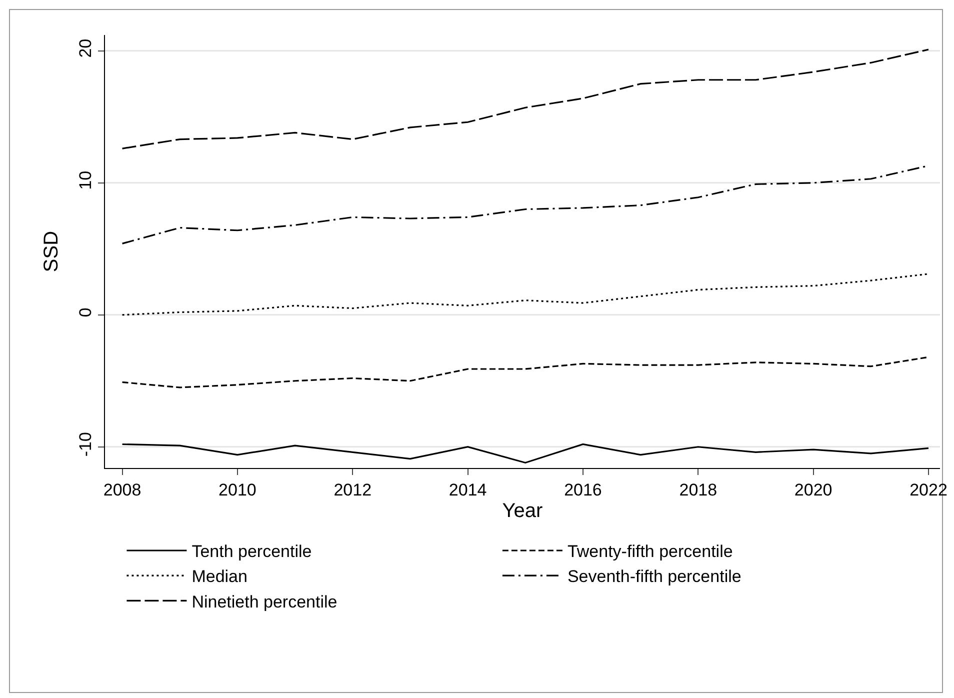 The height and width of the screenshot is (698, 954). I want to click on legend-label: Ninetieth percentile, so click(265, 602).